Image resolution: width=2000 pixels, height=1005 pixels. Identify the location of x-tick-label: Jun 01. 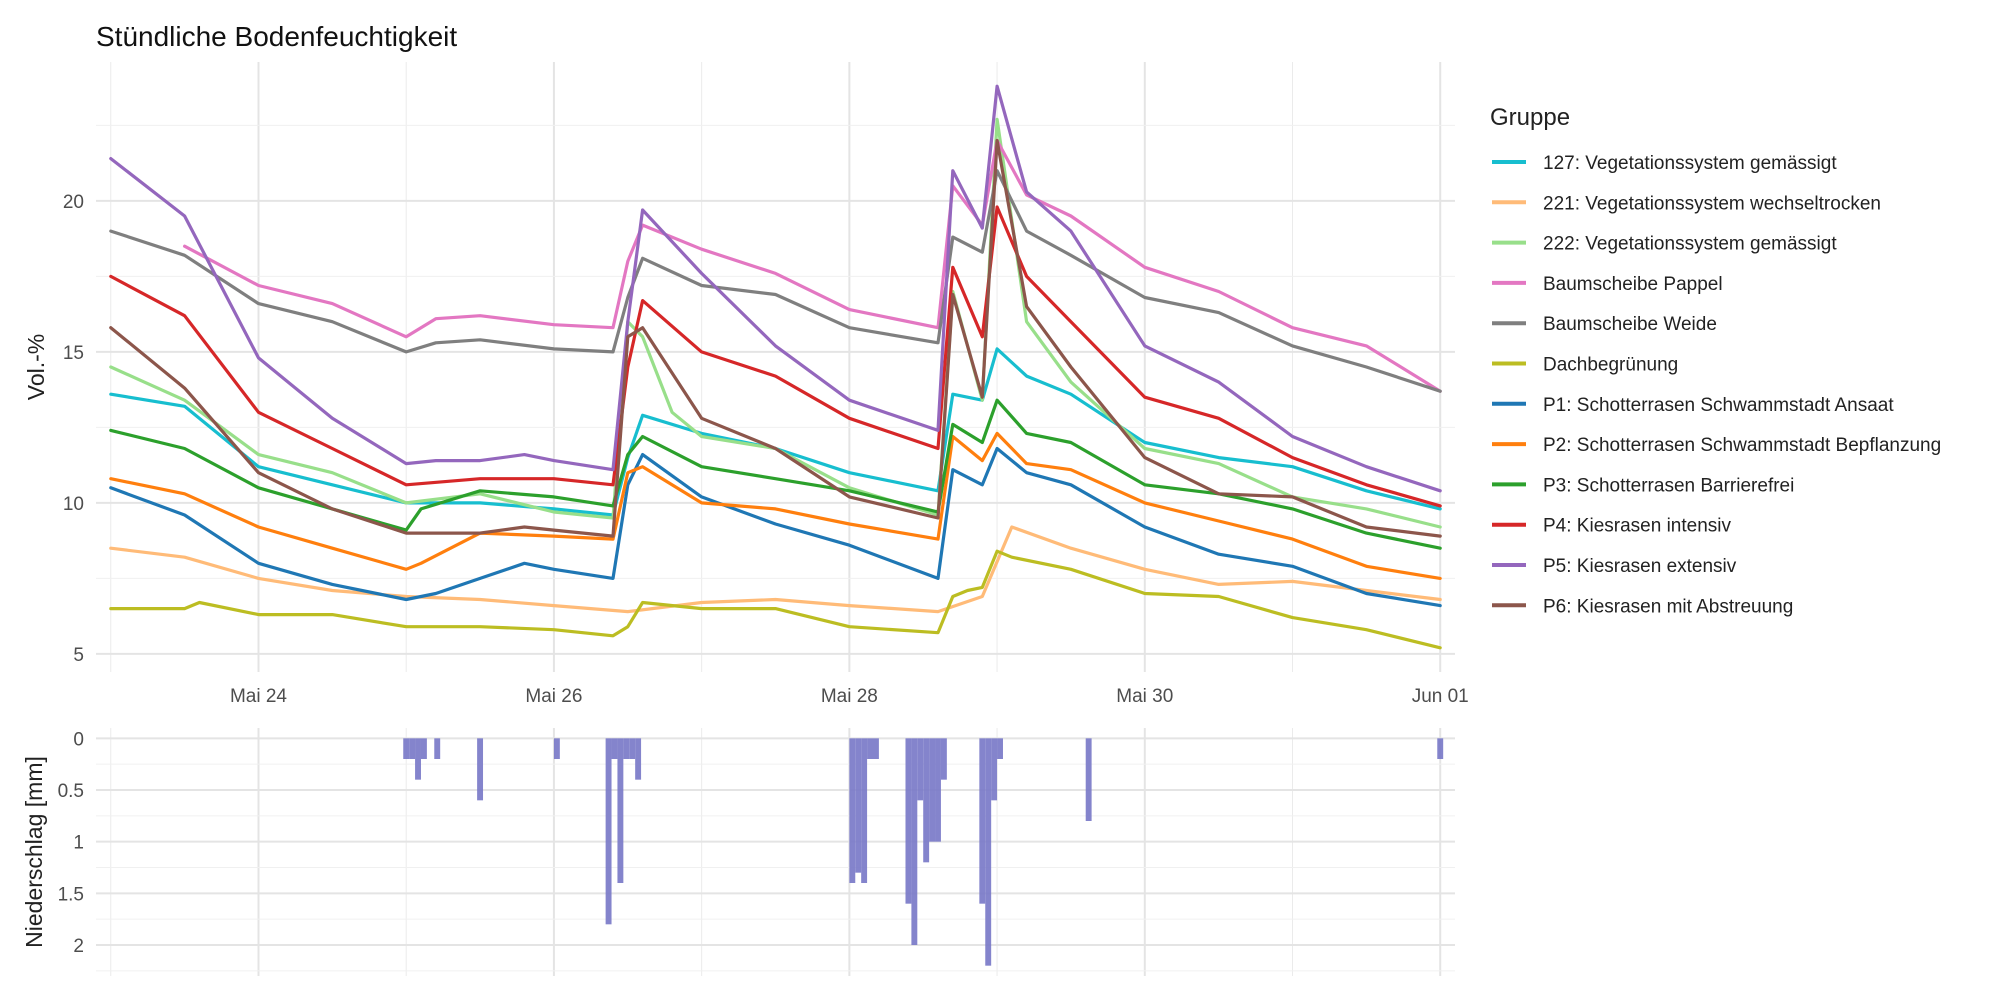
(1440, 696).